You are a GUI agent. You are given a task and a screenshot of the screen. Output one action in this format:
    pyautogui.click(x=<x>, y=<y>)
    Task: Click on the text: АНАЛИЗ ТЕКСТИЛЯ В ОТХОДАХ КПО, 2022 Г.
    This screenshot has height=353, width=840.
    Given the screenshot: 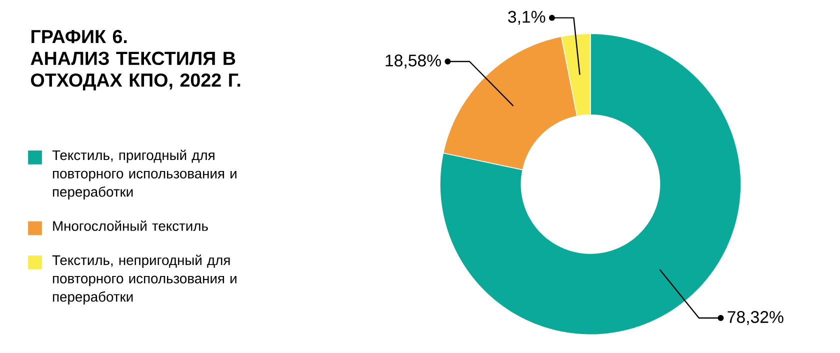 What is the action you would take?
    pyautogui.click(x=135, y=71)
    